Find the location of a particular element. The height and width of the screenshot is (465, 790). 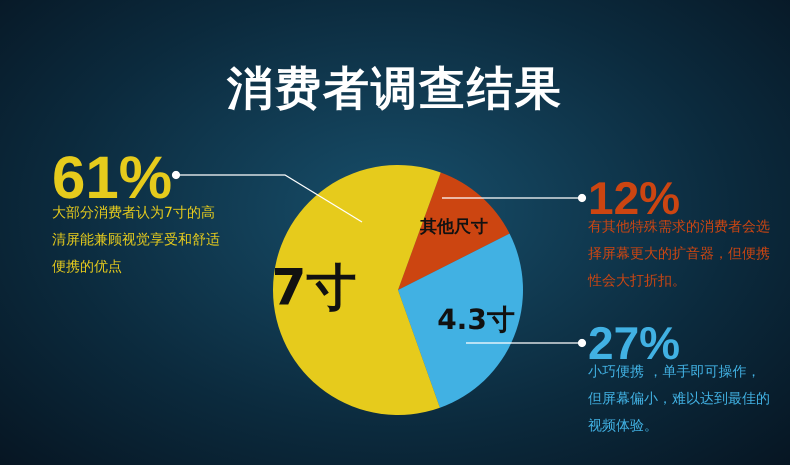

slice-label: 其他尺寸 is located at coordinates (453, 227).